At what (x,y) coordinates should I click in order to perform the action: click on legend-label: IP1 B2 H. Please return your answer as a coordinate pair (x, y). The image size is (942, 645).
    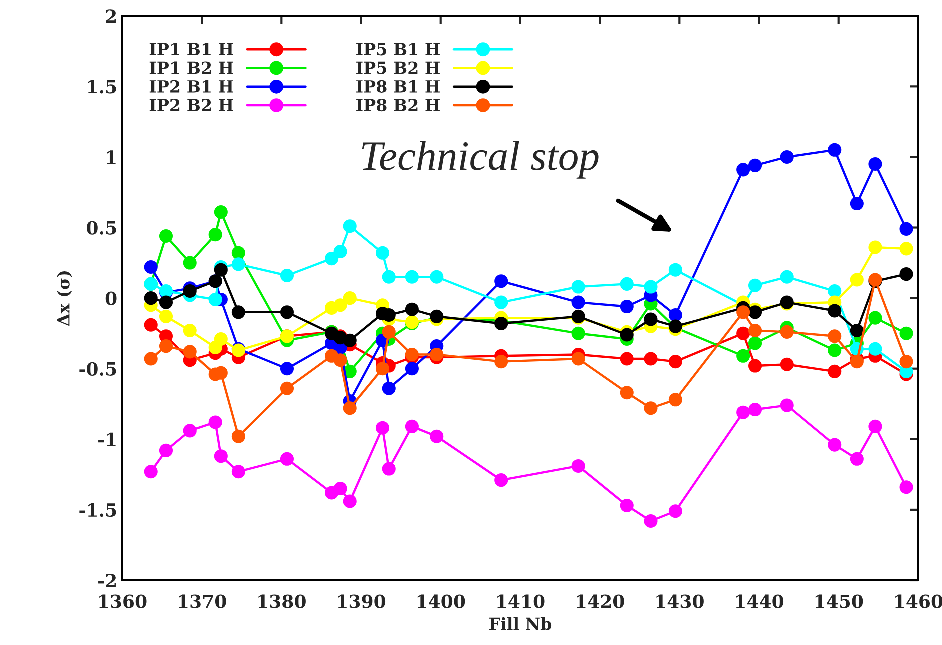
    Looking at the image, I should click on (192, 68).